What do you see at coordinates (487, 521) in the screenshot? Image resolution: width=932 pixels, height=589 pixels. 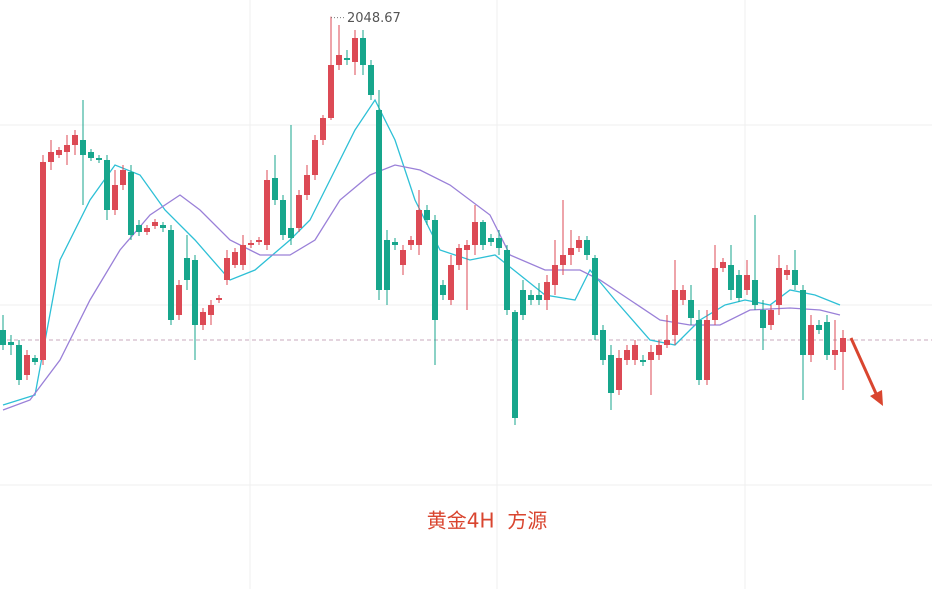 I see `caption: 黄金4H 方源` at bounding box center [487, 521].